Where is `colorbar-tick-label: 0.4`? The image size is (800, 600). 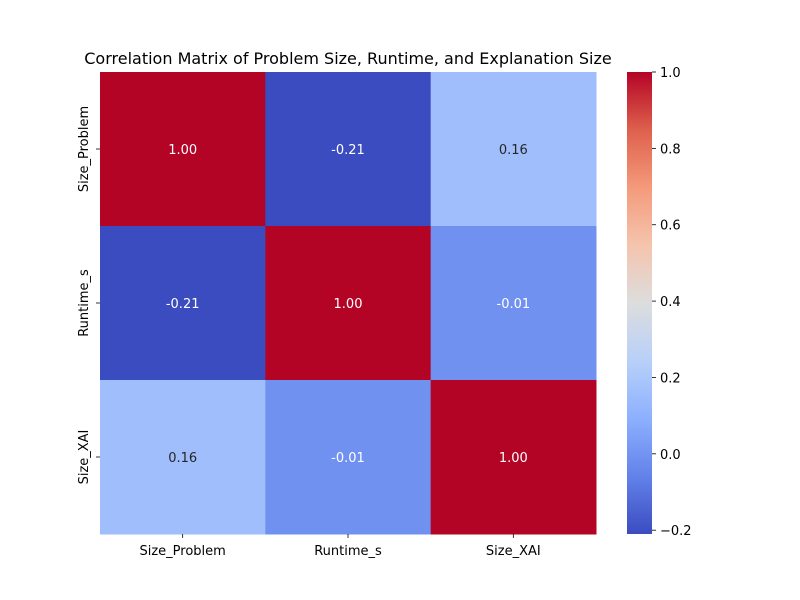 colorbar-tick-label: 0.4 is located at coordinates (670, 302).